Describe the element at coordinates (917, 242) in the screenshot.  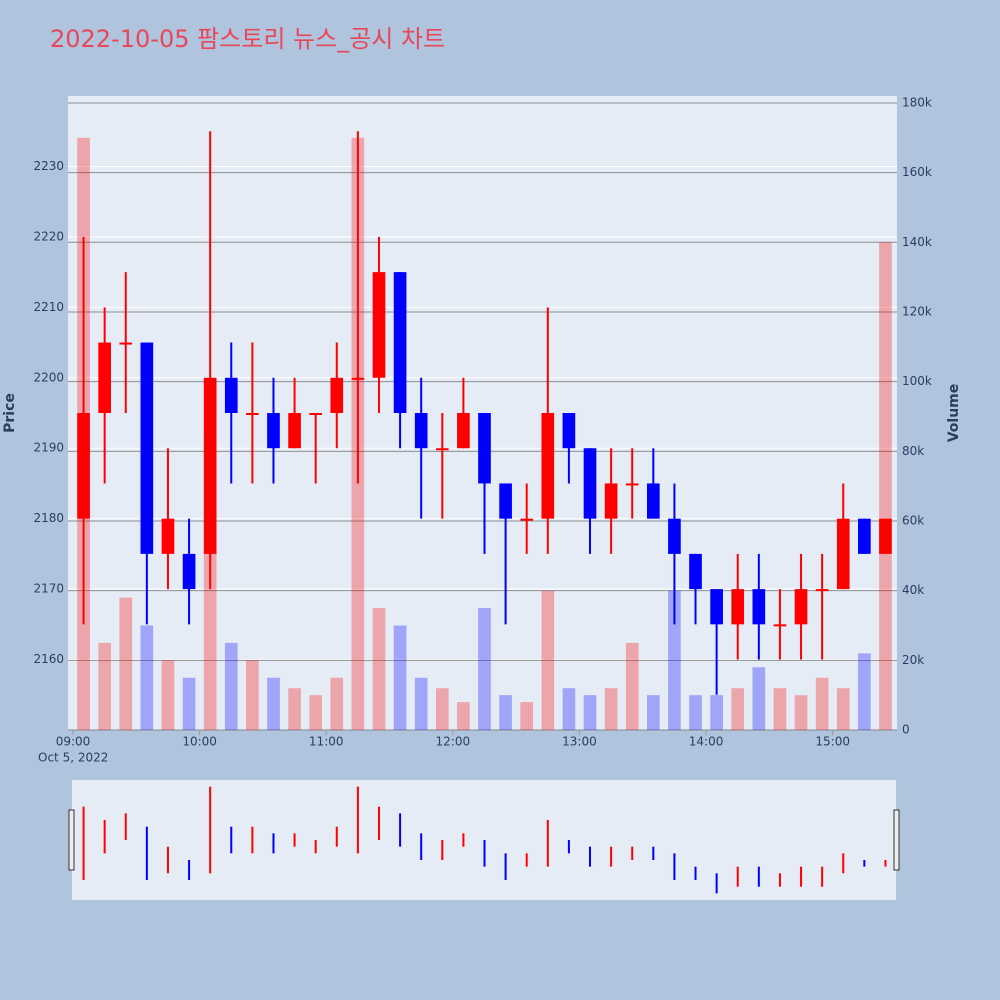
I see `y2-tick-label: 140k` at that location.